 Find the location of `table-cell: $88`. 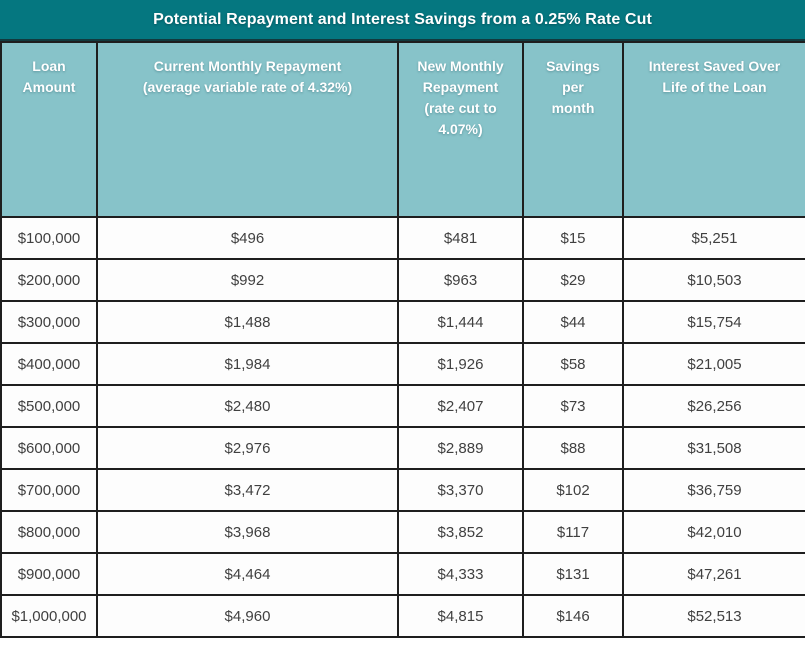

table-cell: $88 is located at coordinates (573, 448).